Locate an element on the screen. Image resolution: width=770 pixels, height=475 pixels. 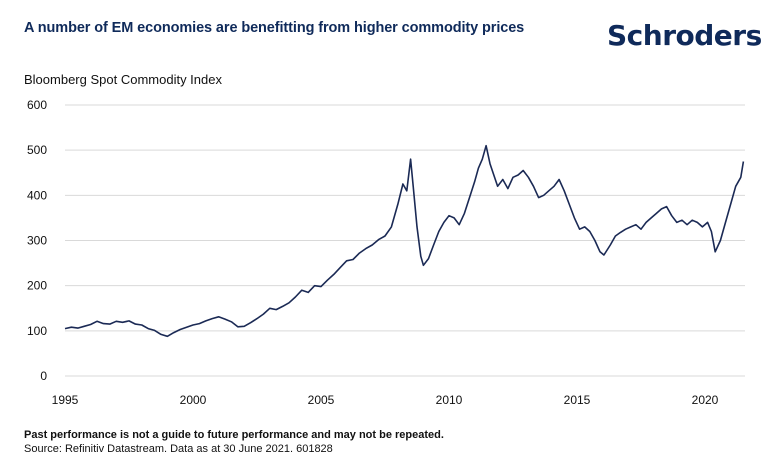
y-tick-label: 200 is located at coordinates (37, 286).